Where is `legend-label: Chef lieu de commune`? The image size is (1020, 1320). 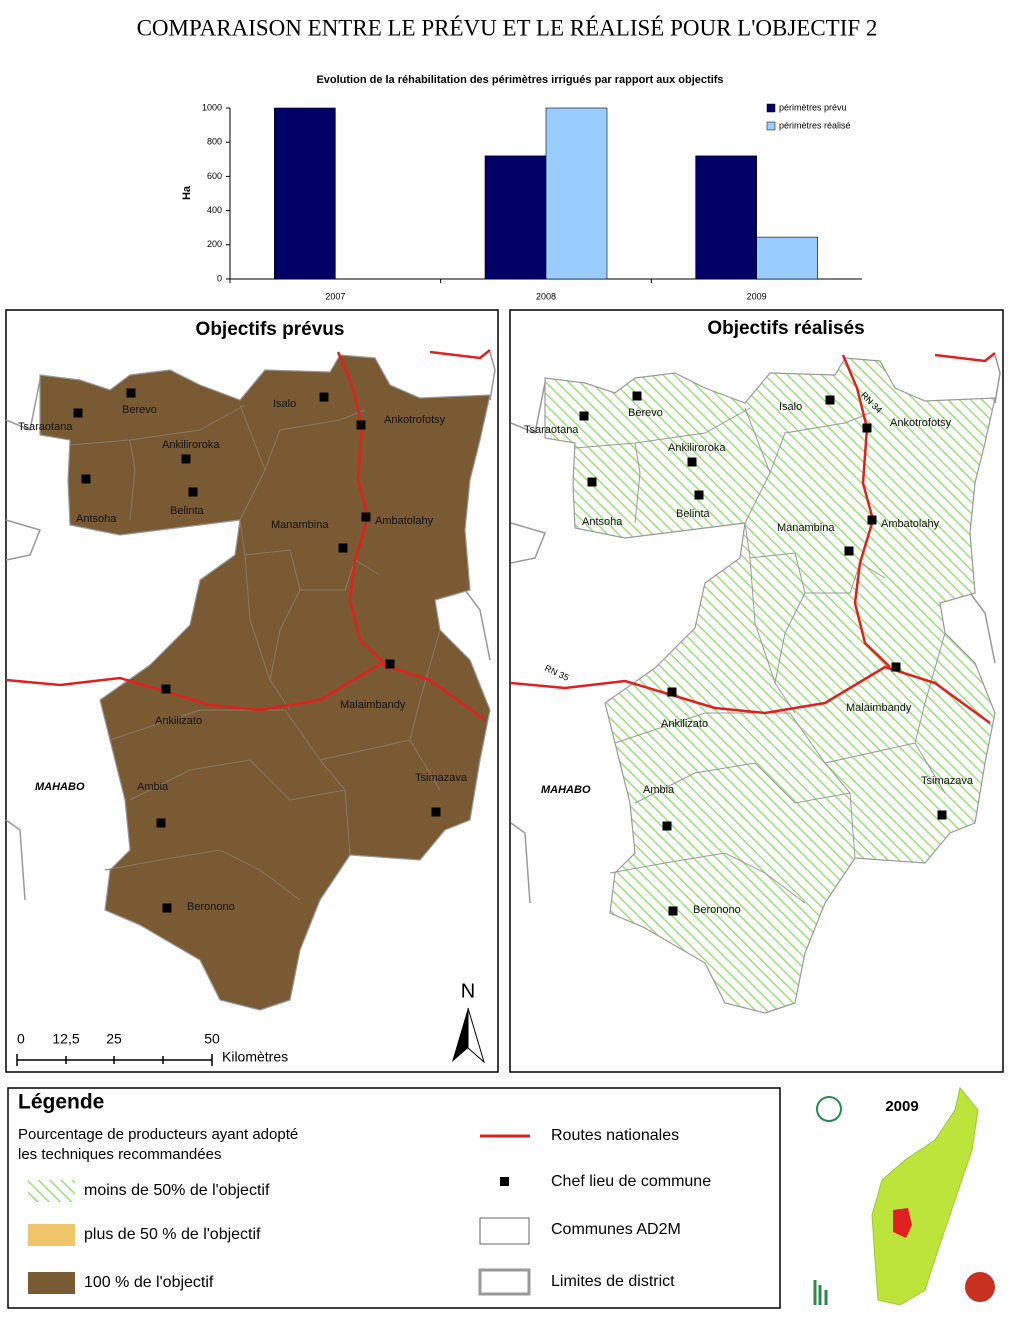 legend-label: Chef lieu de commune is located at coordinates (631, 1181).